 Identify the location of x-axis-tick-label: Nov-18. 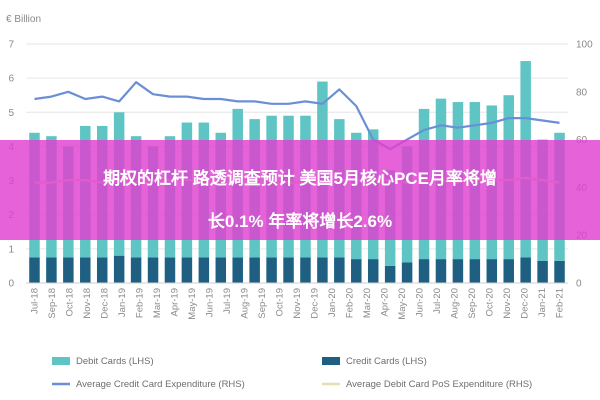
(87, 303).